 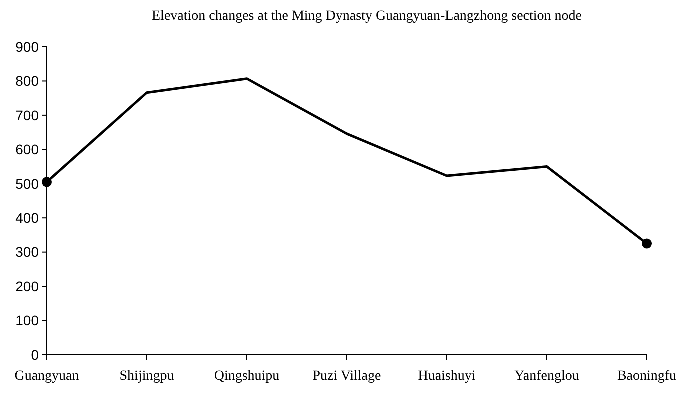 What do you see at coordinates (28, 286) in the screenshot?
I see `y-tick-label: 200` at bounding box center [28, 286].